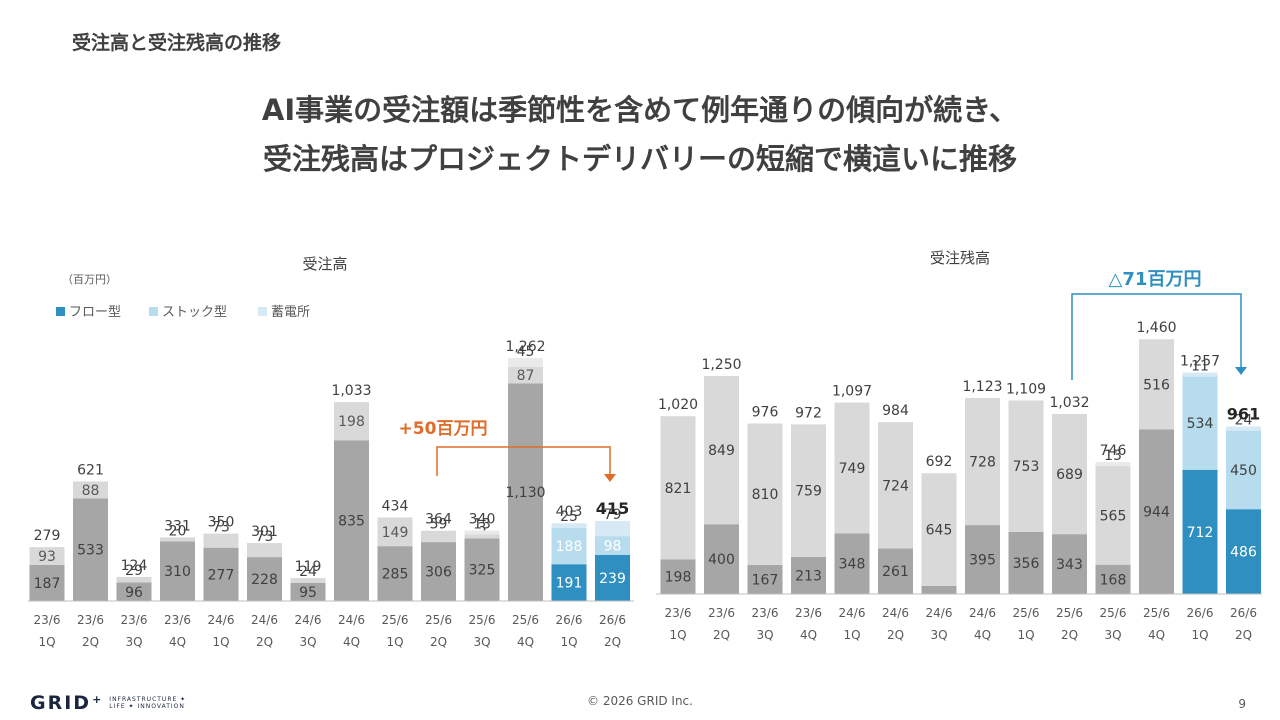 The image size is (1280, 720). I want to click on total-label: 1,262, so click(525, 347).